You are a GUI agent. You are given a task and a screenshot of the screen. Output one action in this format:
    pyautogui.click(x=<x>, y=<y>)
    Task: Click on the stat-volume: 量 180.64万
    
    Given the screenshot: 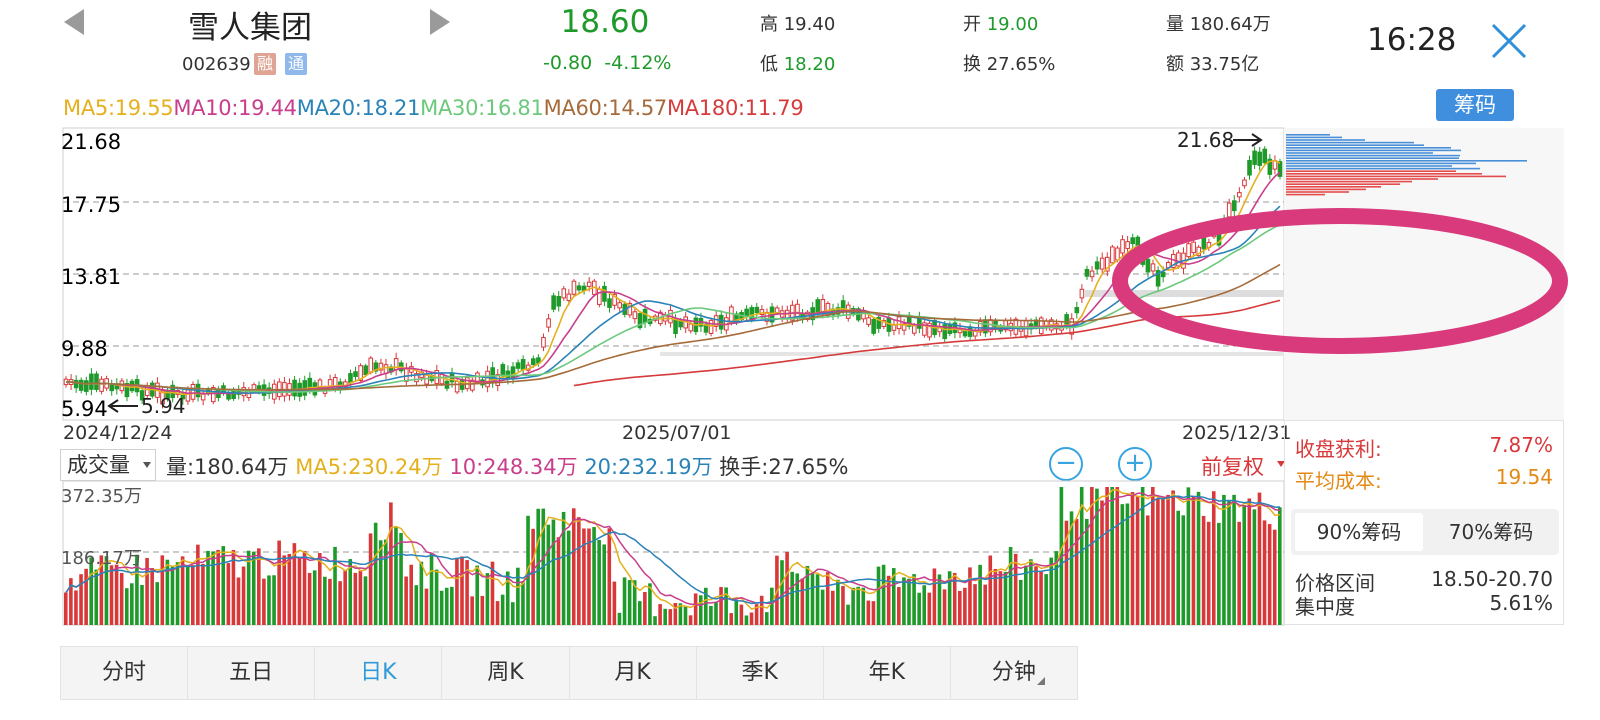 What is the action you would take?
    pyautogui.click(x=1218, y=23)
    